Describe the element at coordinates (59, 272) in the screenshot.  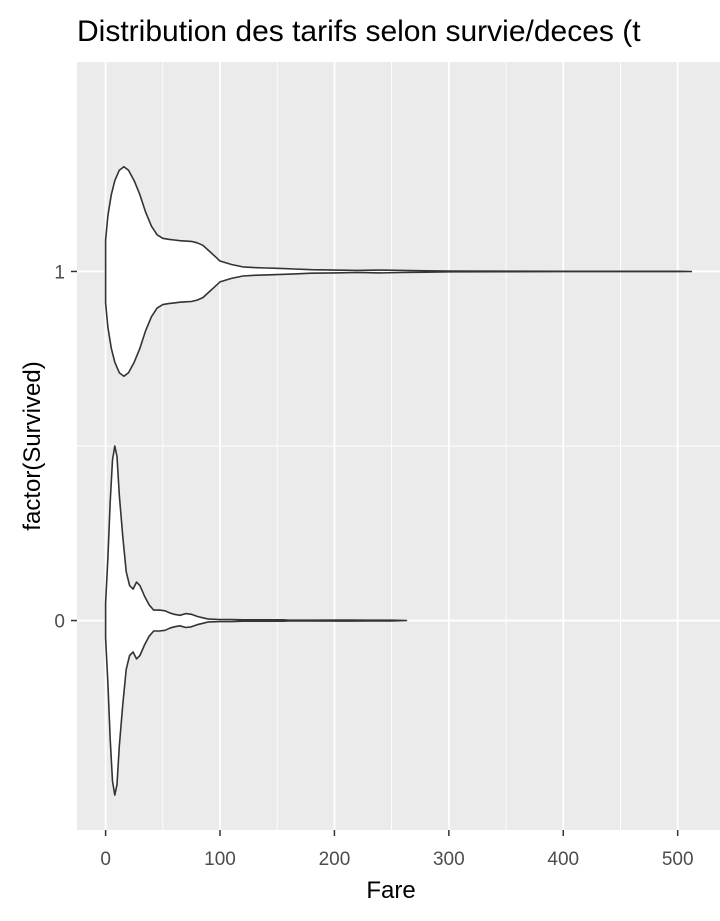
I see `y-tick-label: 1` at that location.